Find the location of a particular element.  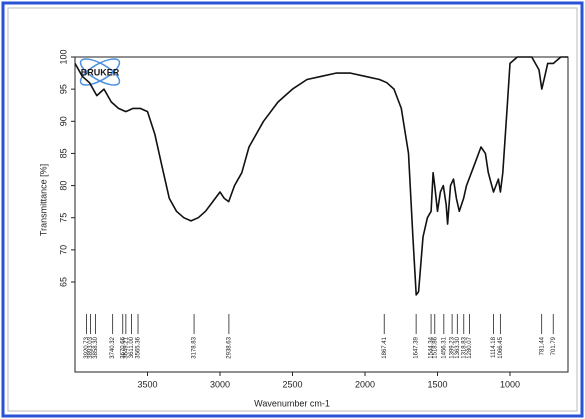

peak-label: 3920.73 is located at coordinates (87, 347).